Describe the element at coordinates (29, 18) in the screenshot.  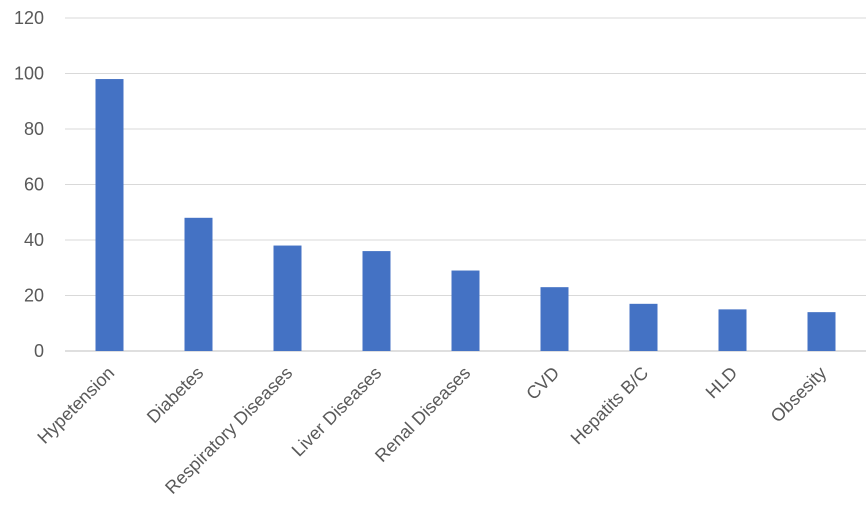
I see `y-tick-label: 120` at that location.